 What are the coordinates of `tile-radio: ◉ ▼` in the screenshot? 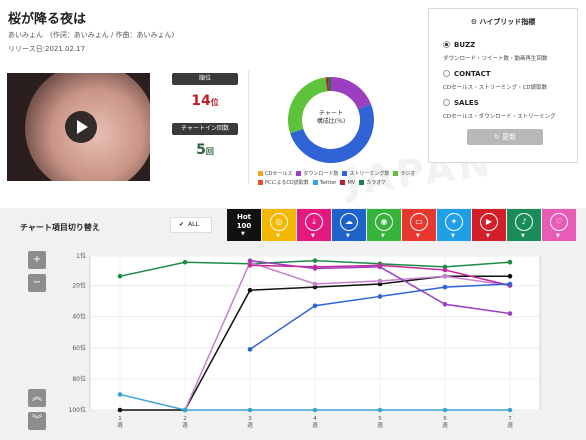 It's located at (384, 225).